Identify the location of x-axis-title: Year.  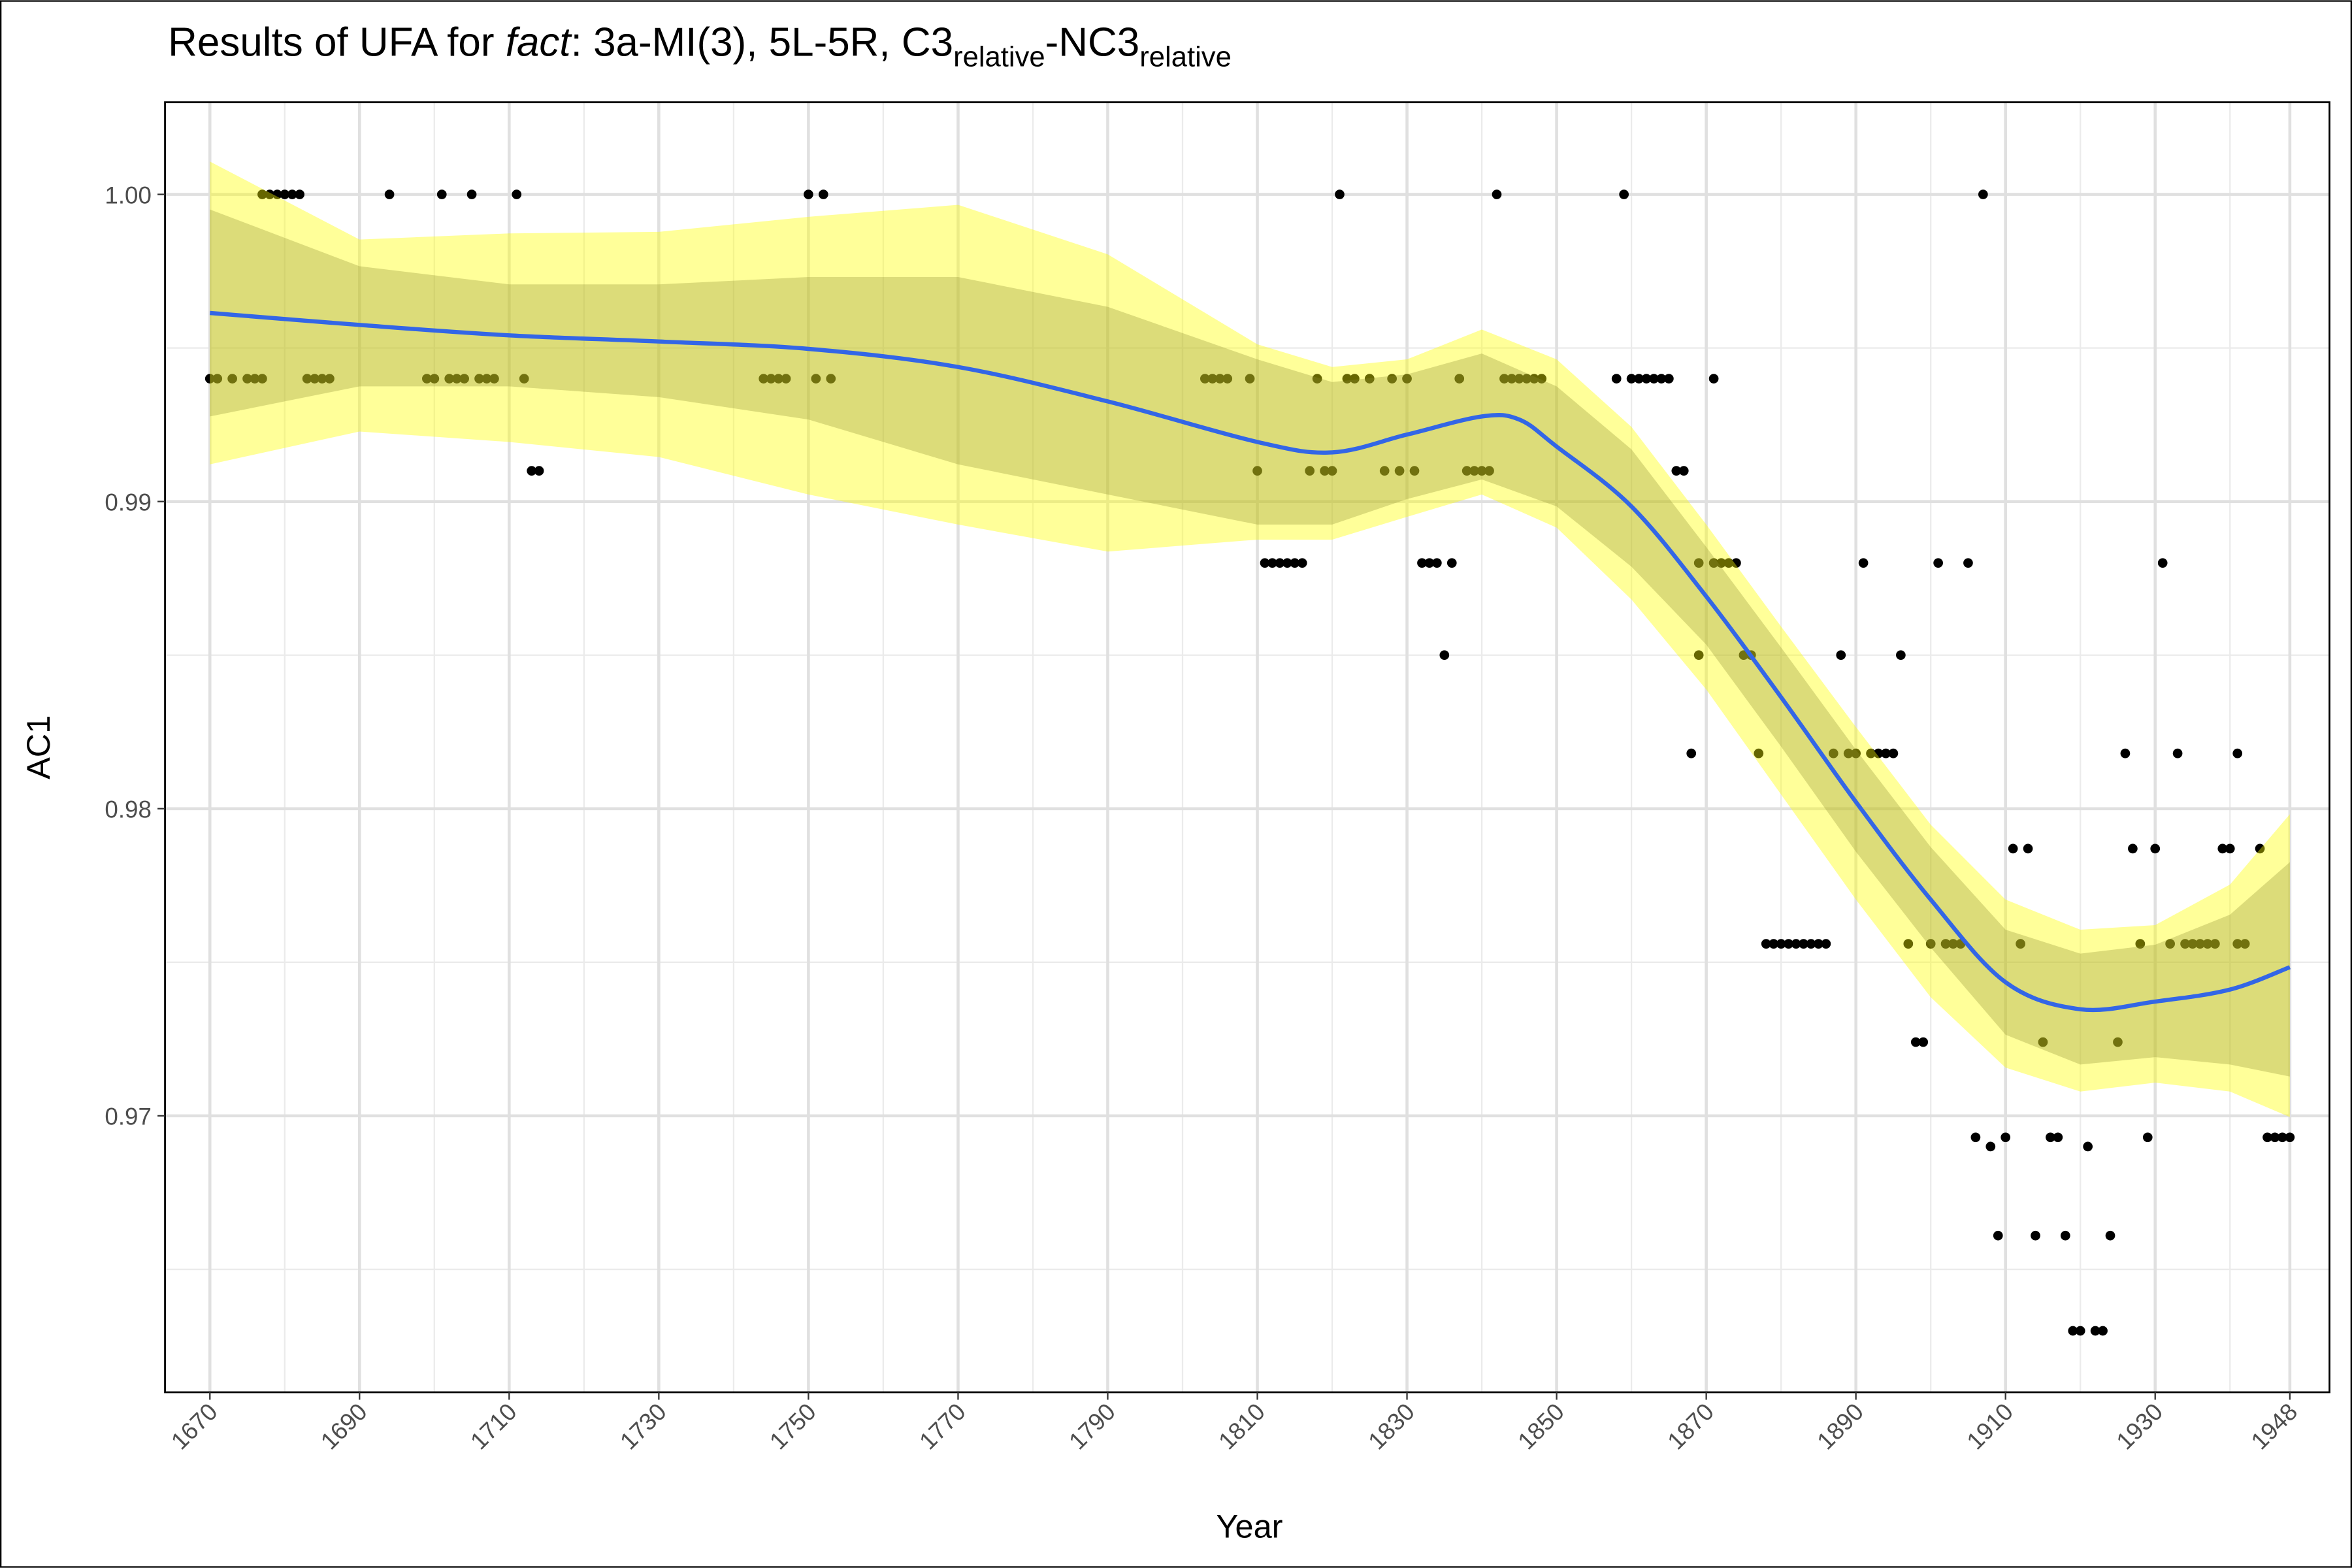
(1249, 1526).